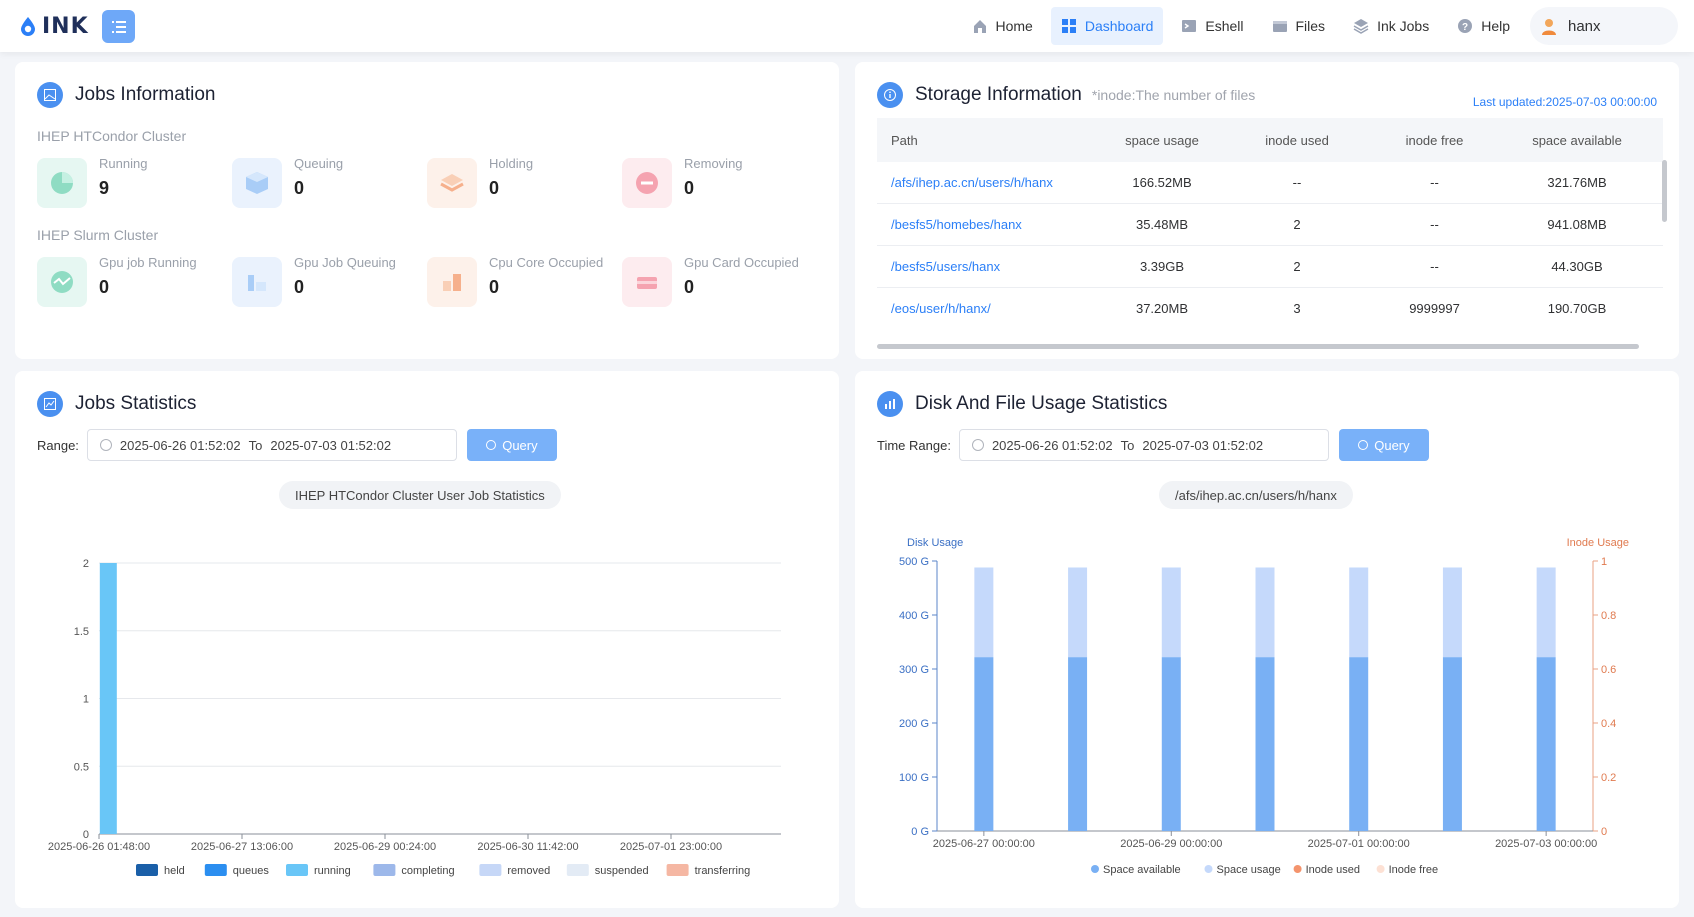 The width and height of the screenshot is (1694, 917). I want to click on jobs-statistics-title: Jobs Statistics, so click(116, 404).